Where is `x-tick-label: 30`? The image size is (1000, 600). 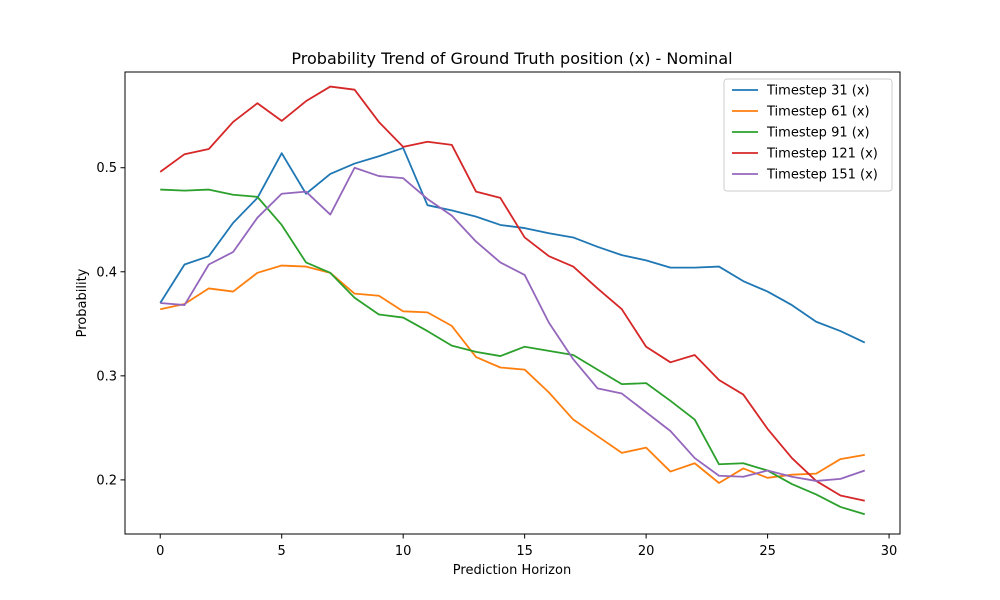
x-tick-label: 30 is located at coordinates (889, 551).